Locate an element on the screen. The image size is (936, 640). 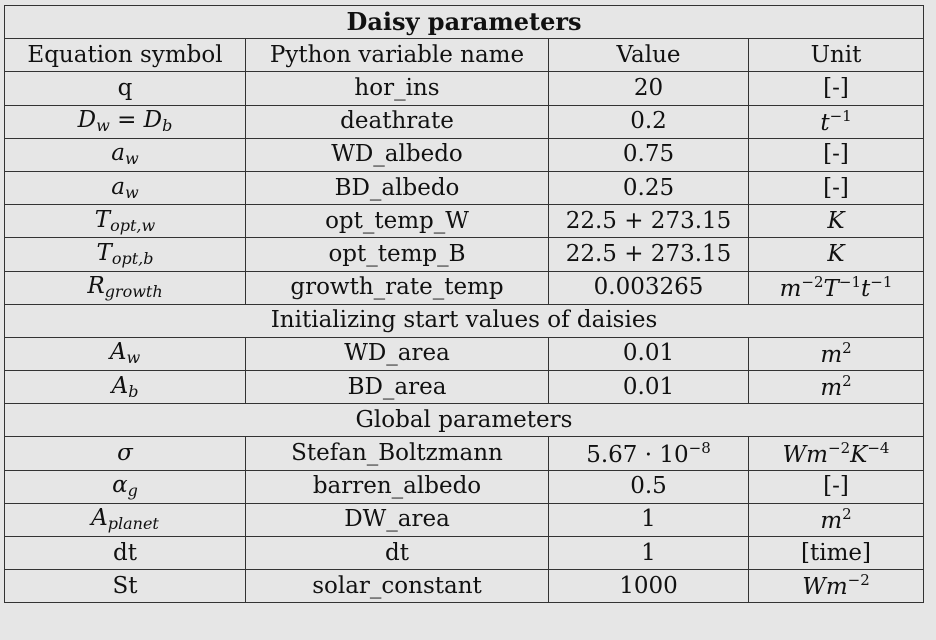
equation-symbol-cell: Aw is located at coordinates (125, 354).